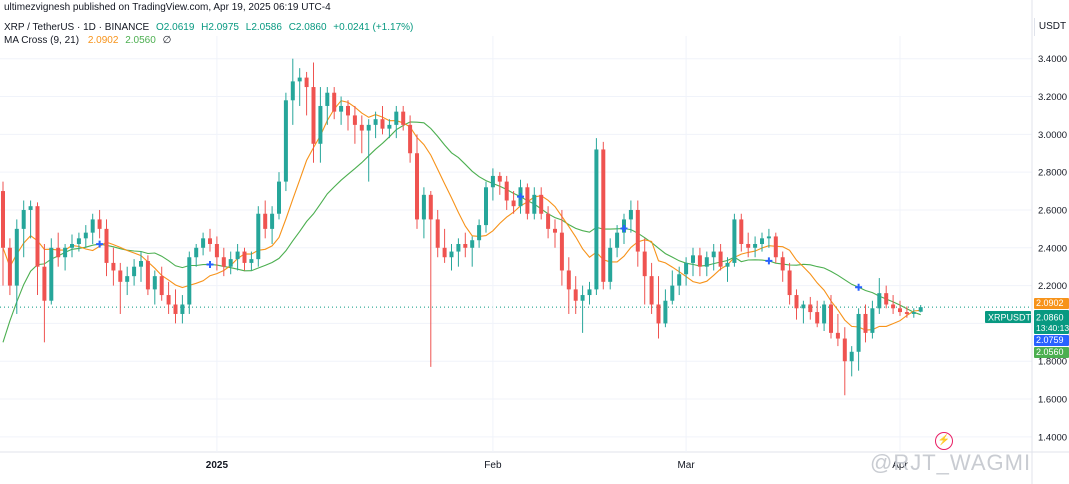  What do you see at coordinates (1051, 340) in the screenshot?
I see `price-tag-blue: 2.0759` at bounding box center [1051, 340].